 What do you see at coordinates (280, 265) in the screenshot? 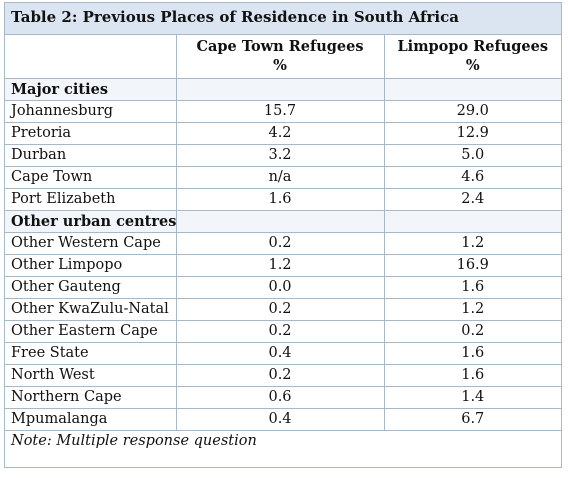
I see `cape-town-percent-cell: 1.2` at bounding box center [280, 265].